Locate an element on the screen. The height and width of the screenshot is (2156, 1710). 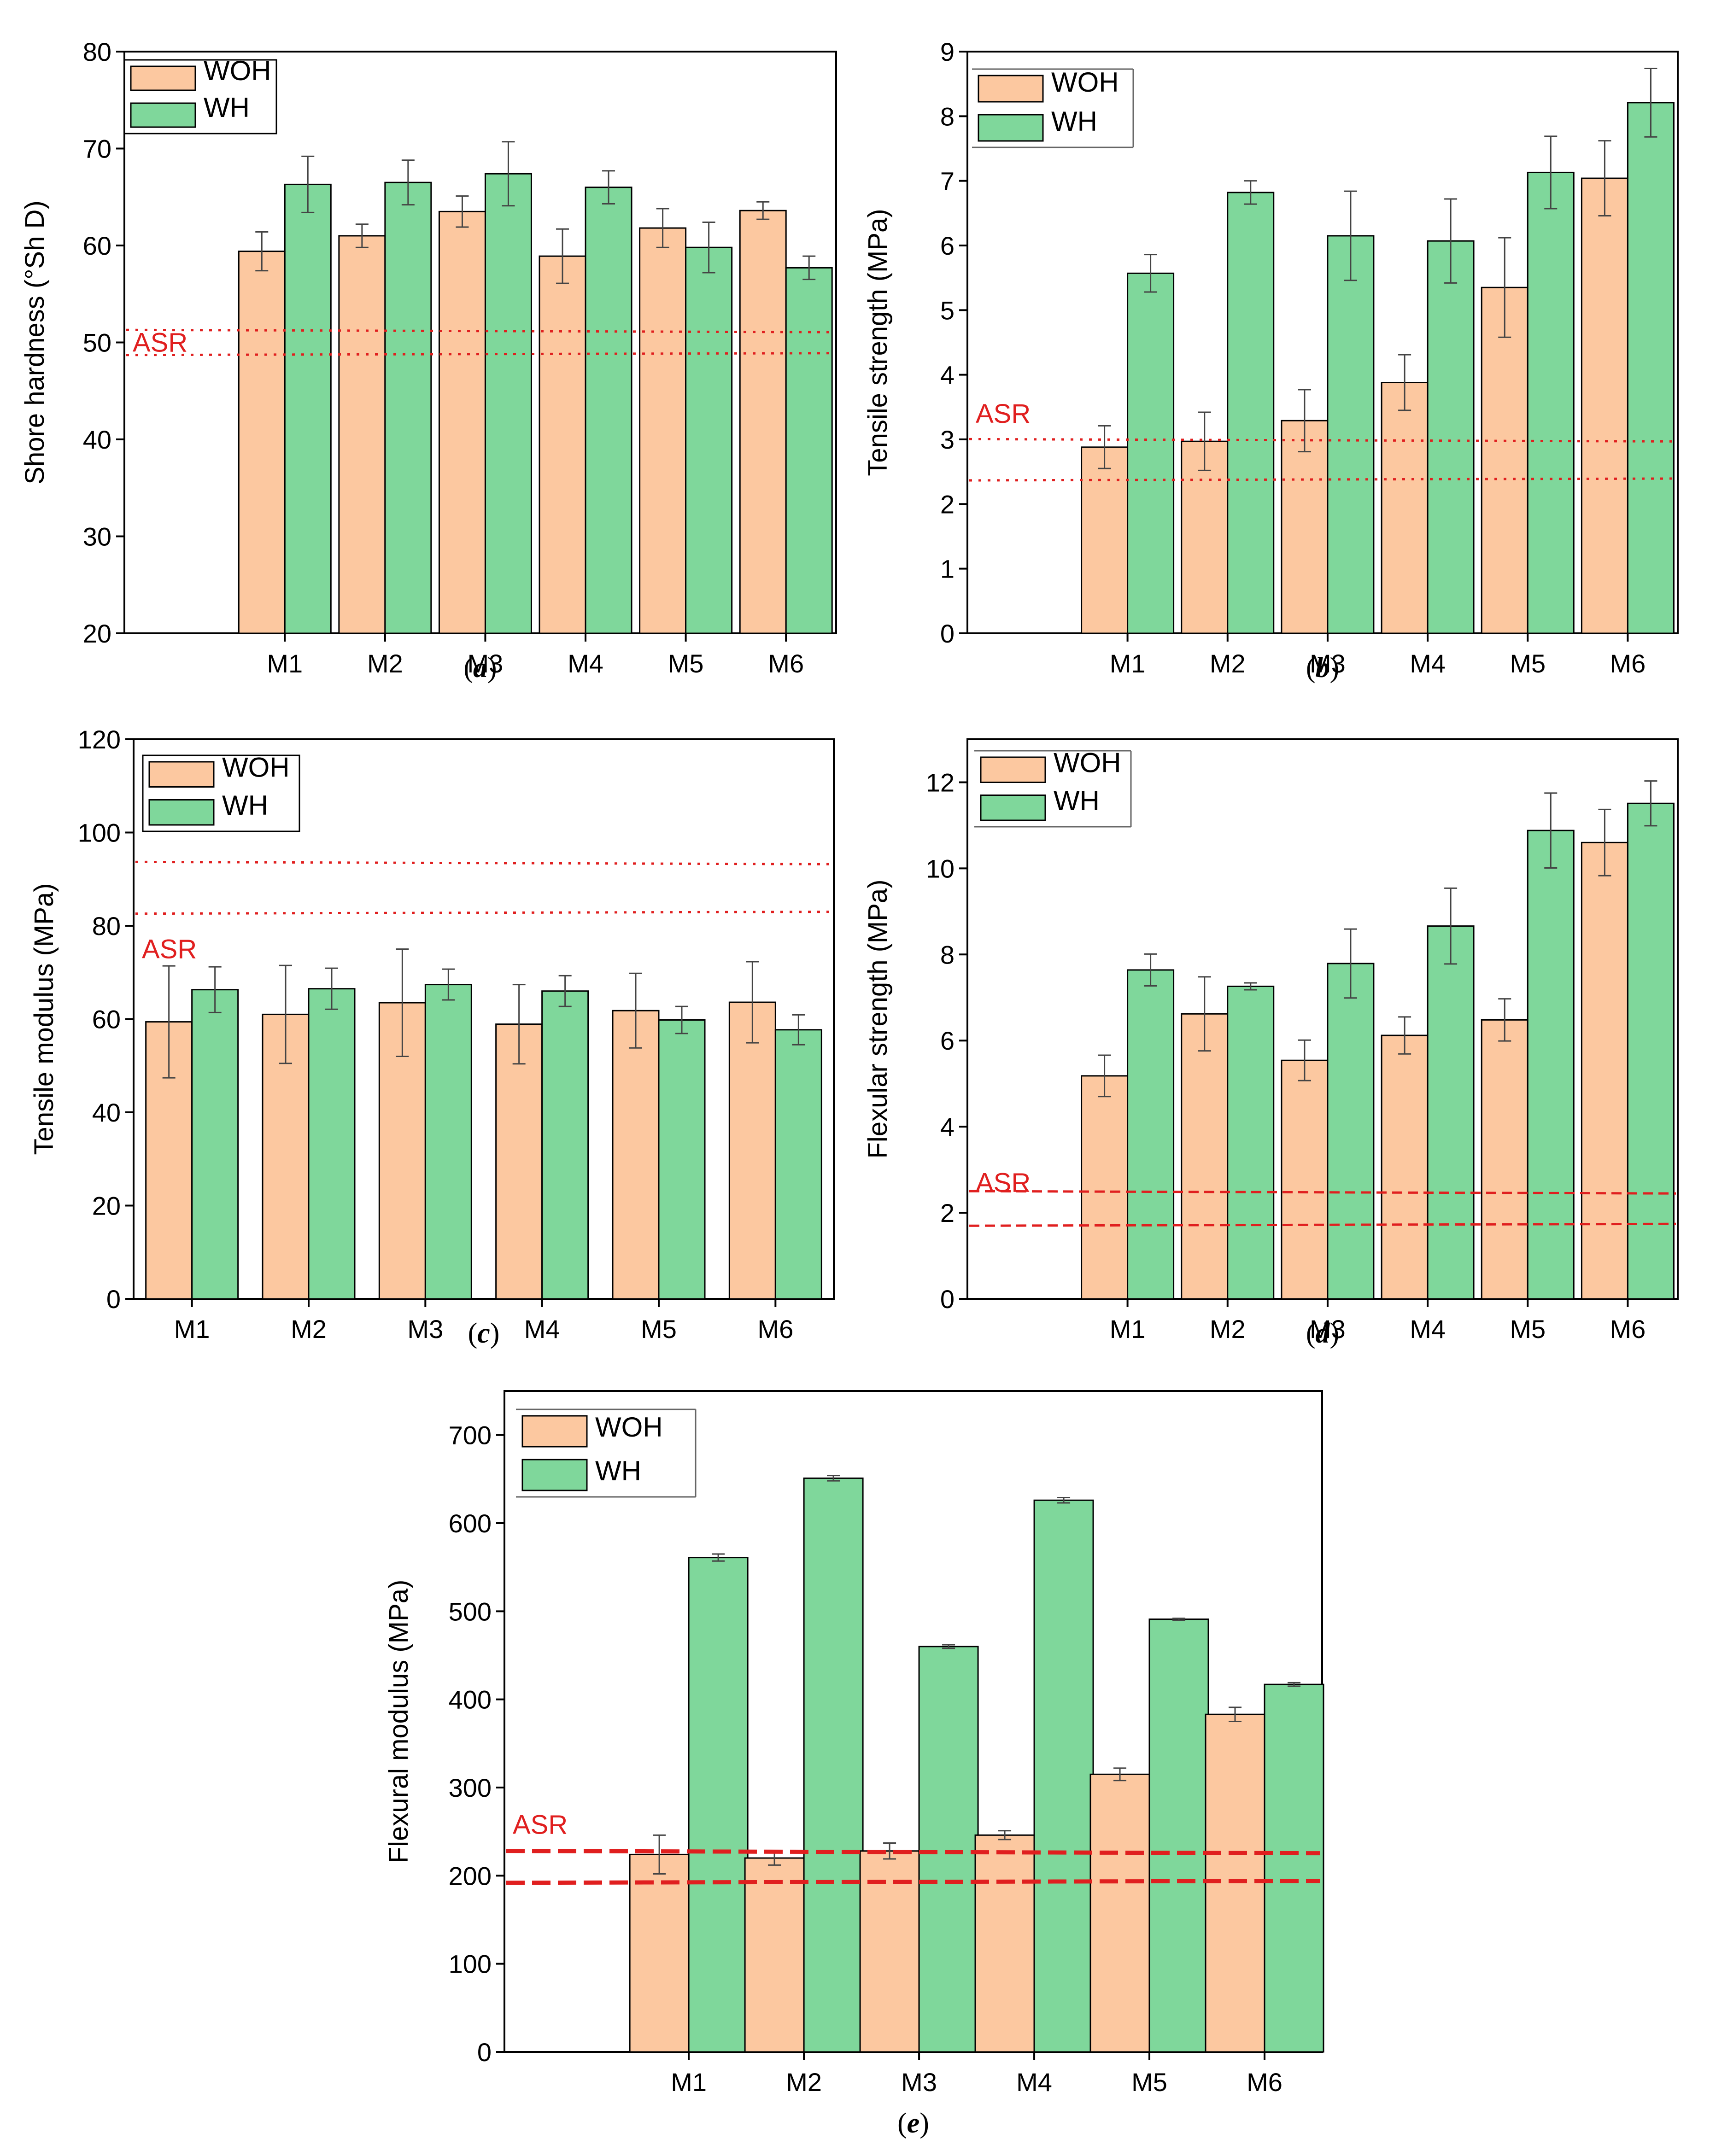
bar-wh-m2 is located at coordinates (332, 1144).